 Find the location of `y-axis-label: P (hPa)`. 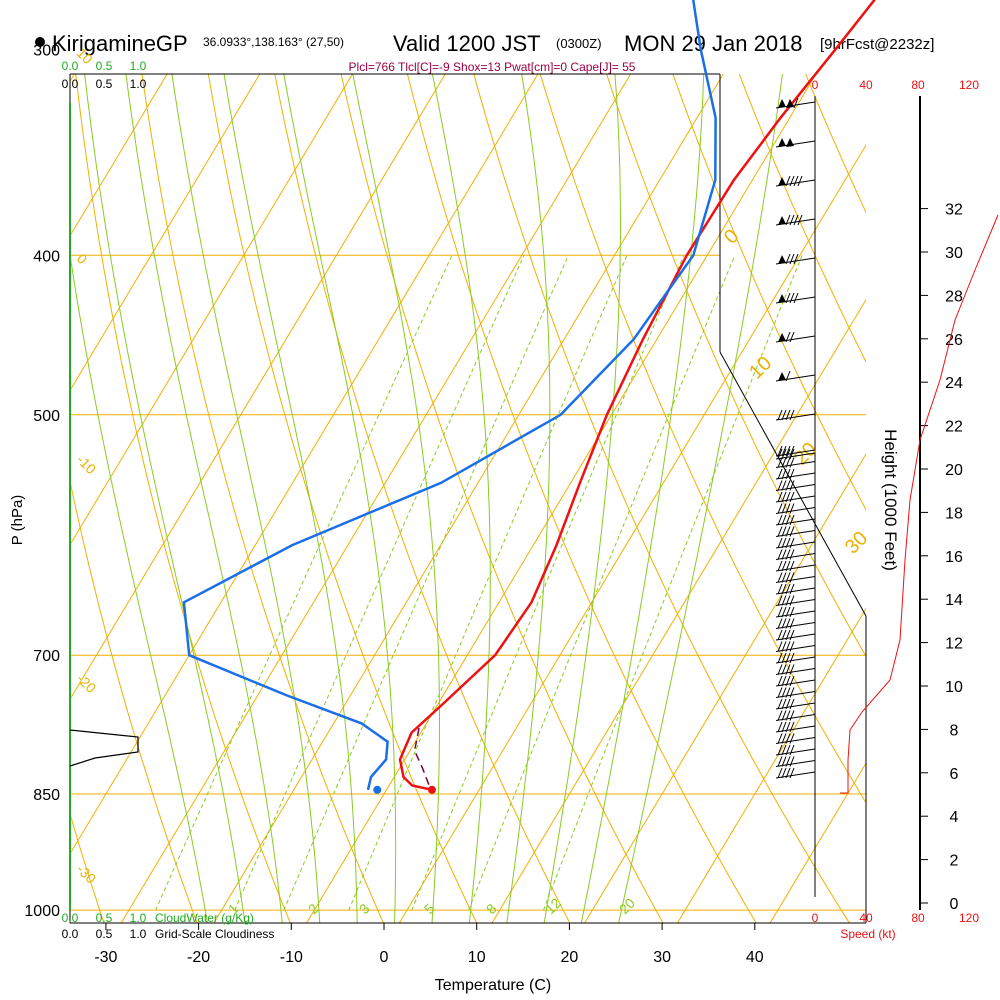

y-axis-label: P (hPa) is located at coordinates (17, 520).